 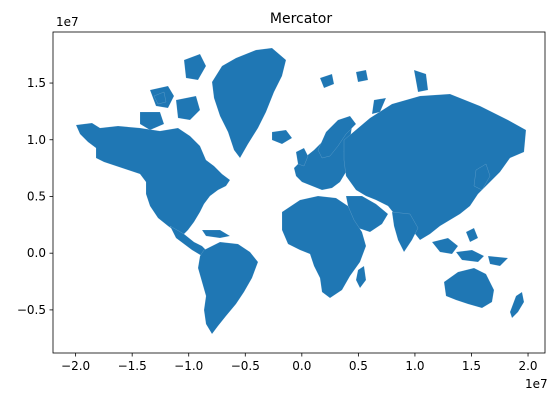 What do you see at coordinates (470, 247) in the screenshot?
I see `landmass-southeast-asia` at bounding box center [470, 247].